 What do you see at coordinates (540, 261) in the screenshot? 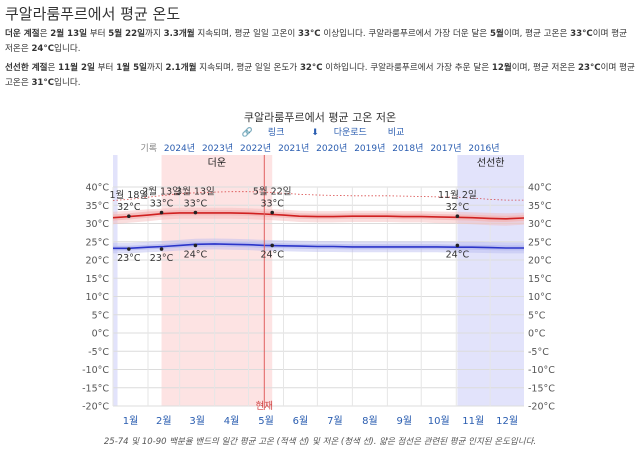
I see `y-tick-label-right: 20°C` at bounding box center [540, 261].